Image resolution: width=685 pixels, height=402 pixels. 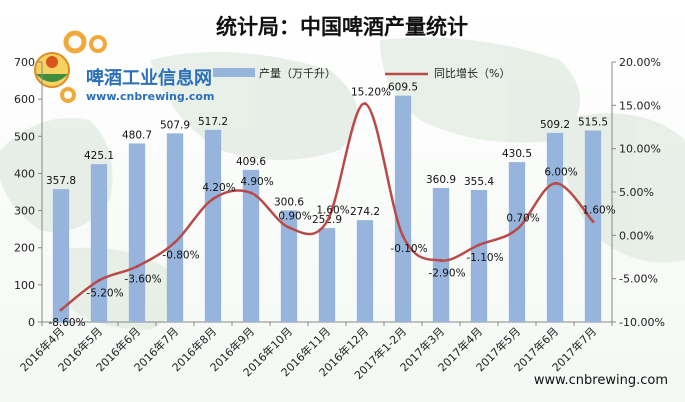 I want to click on bar-value-label: 480.7, so click(x=137, y=135).